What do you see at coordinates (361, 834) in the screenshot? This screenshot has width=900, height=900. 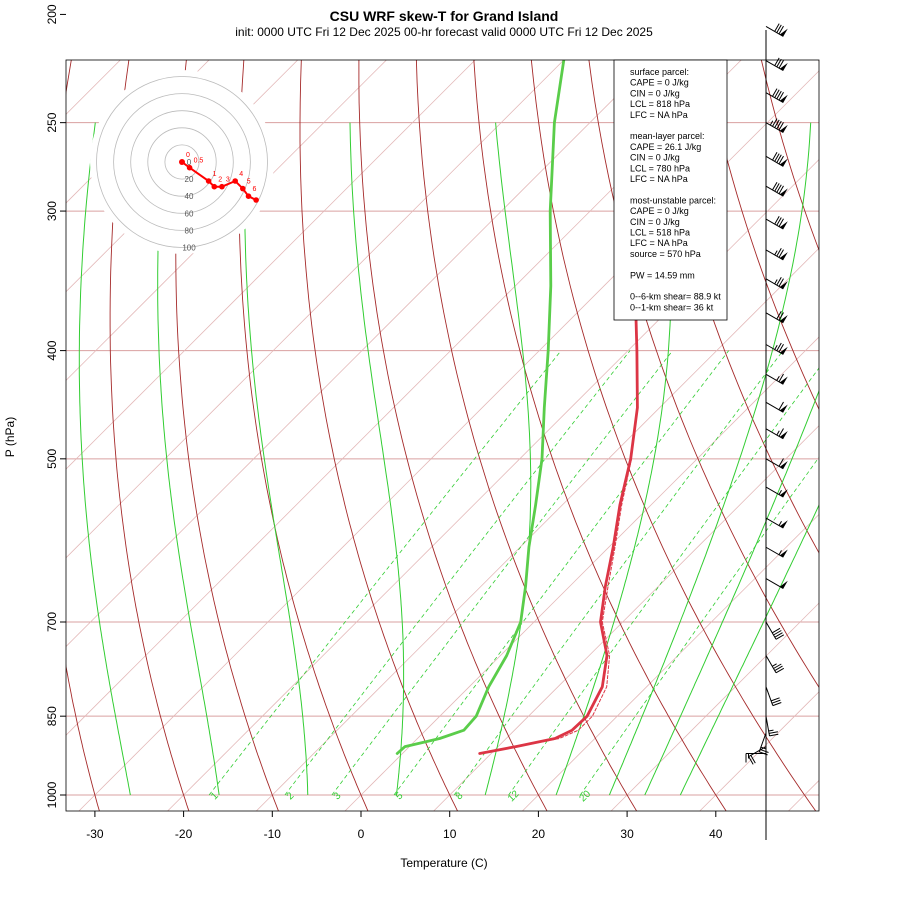 I see `x-tick-label: 0` at bounding box center [361, 834].